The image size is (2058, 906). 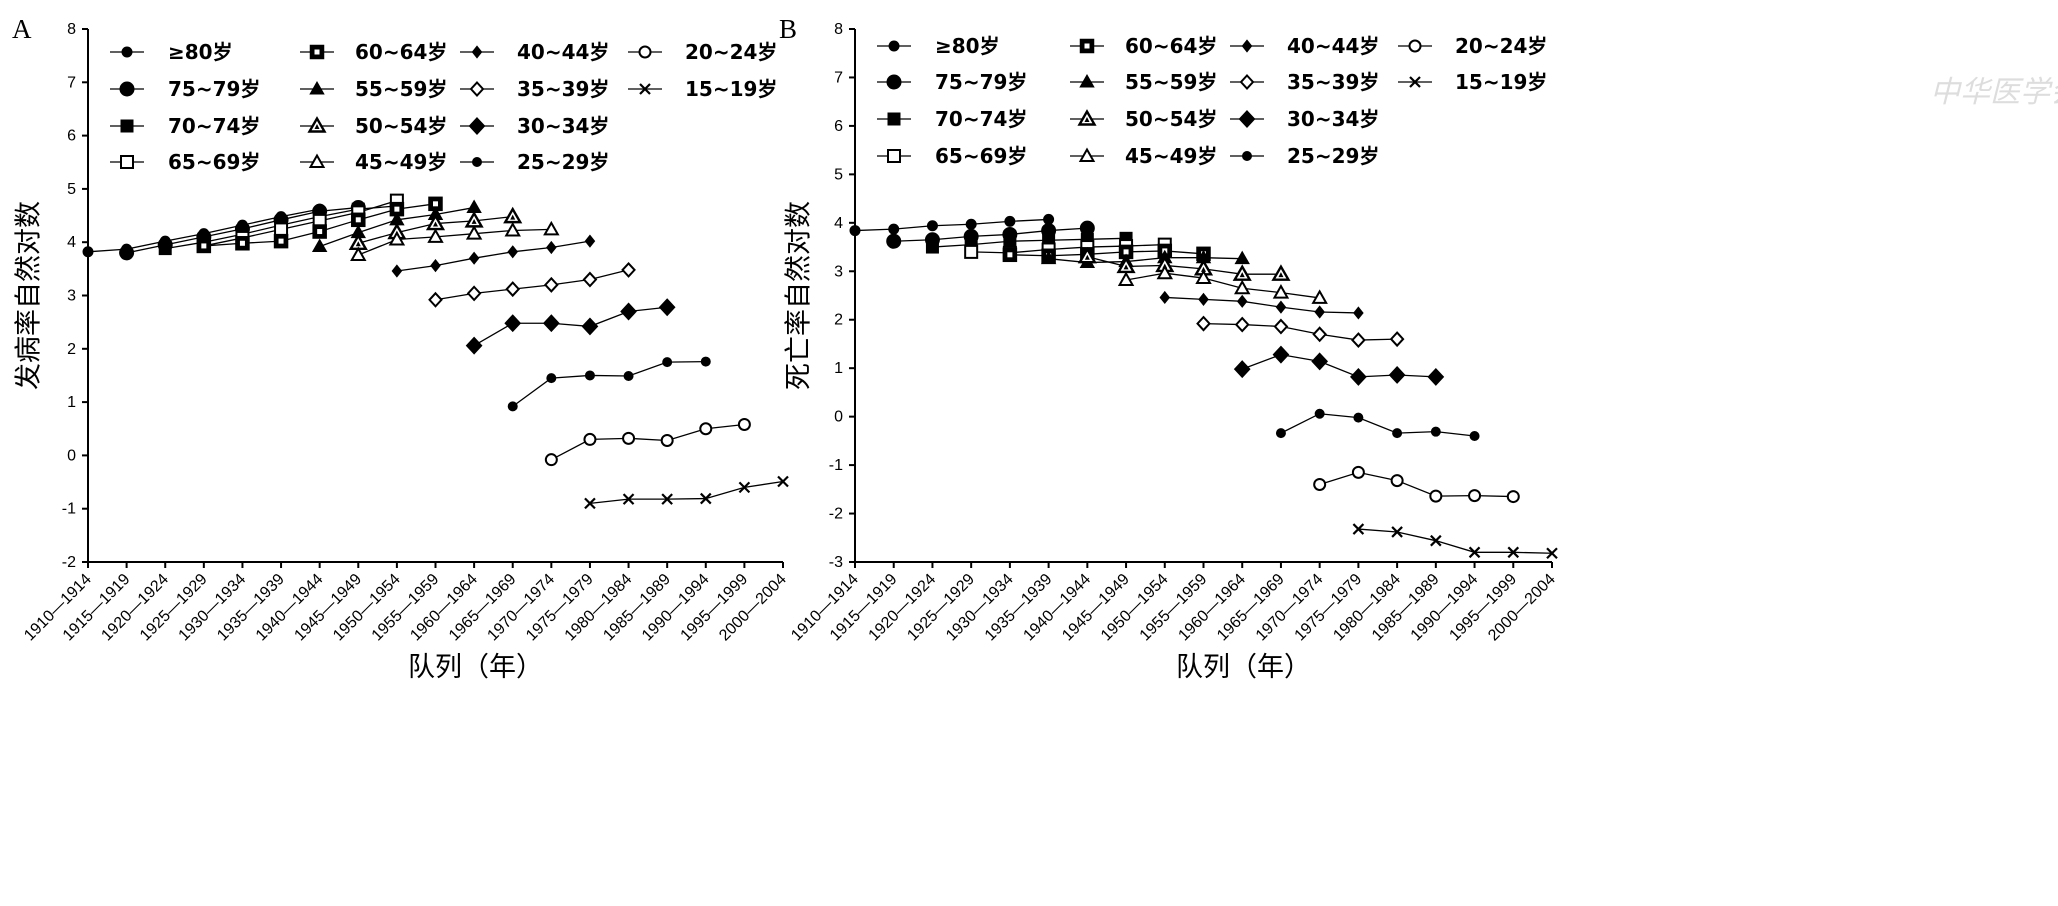 I want to click on legend-item-ge80: ≥80岁, so click(x=171, y=52).